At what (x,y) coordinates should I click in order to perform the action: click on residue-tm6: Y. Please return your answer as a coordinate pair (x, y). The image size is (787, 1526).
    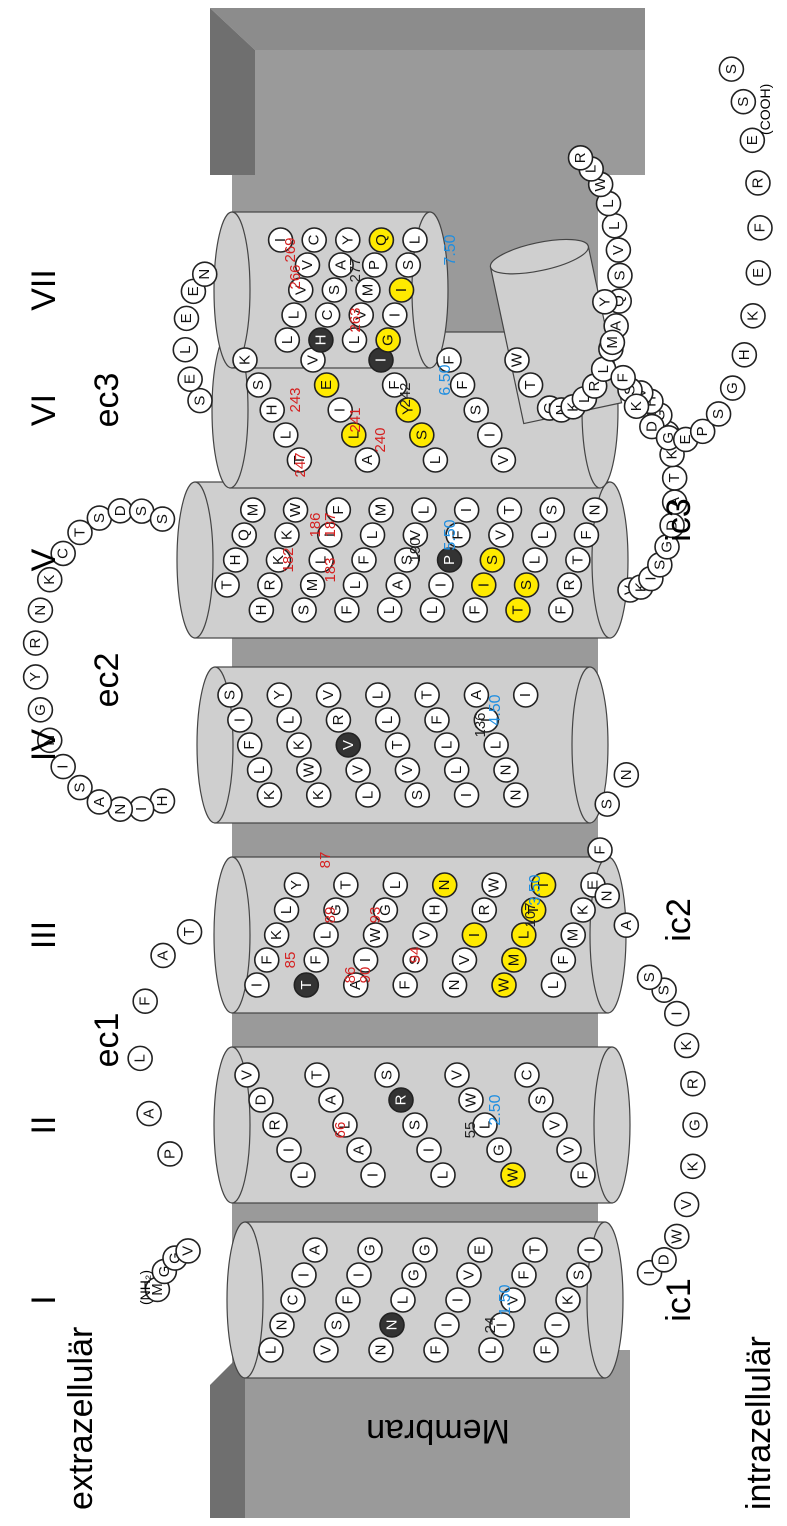
    Looking at the image, I should click on (408, 410).